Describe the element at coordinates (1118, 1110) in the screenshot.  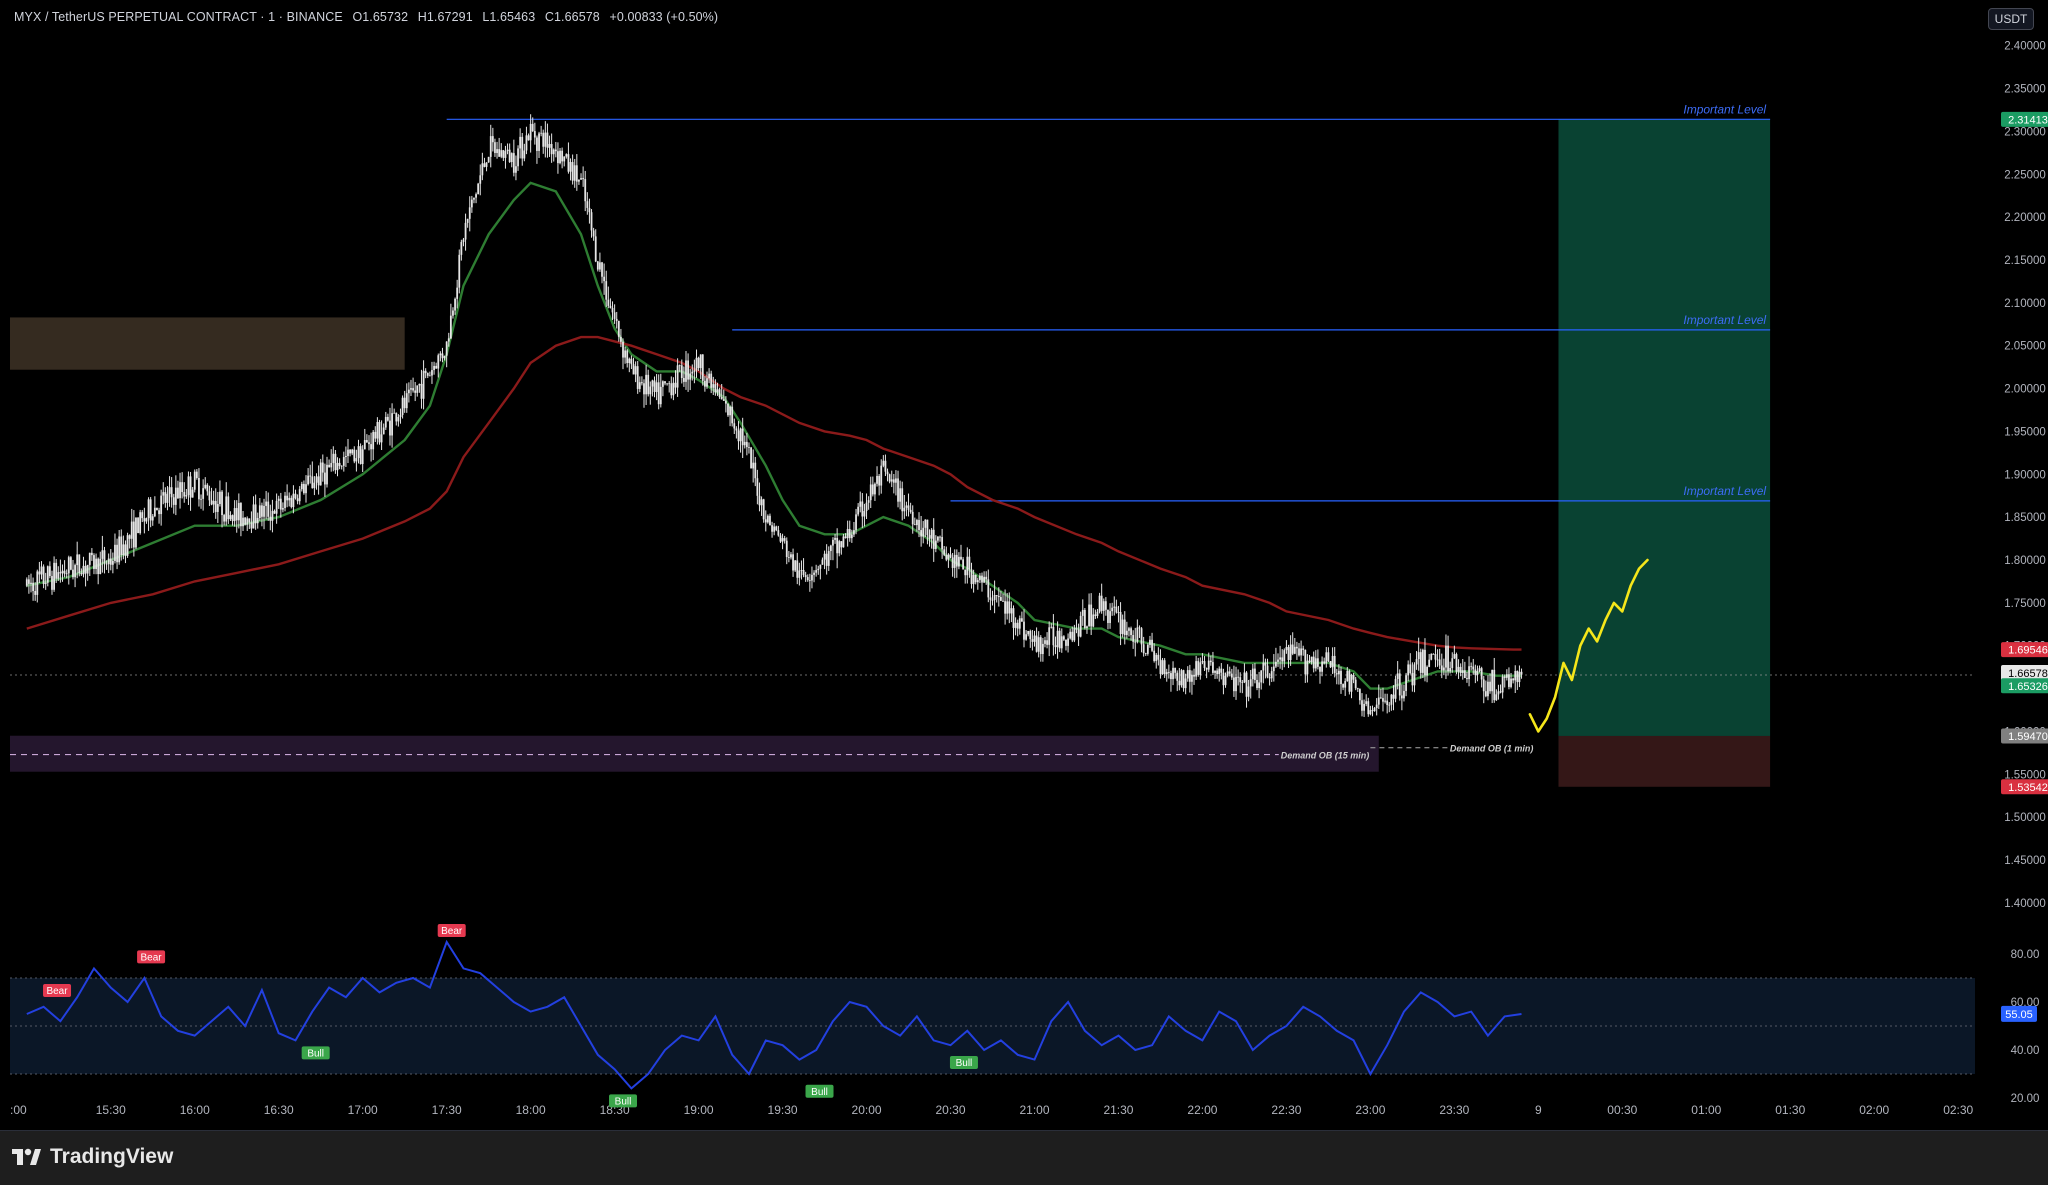
I see `time-axis-tick: 21:30` at that location.